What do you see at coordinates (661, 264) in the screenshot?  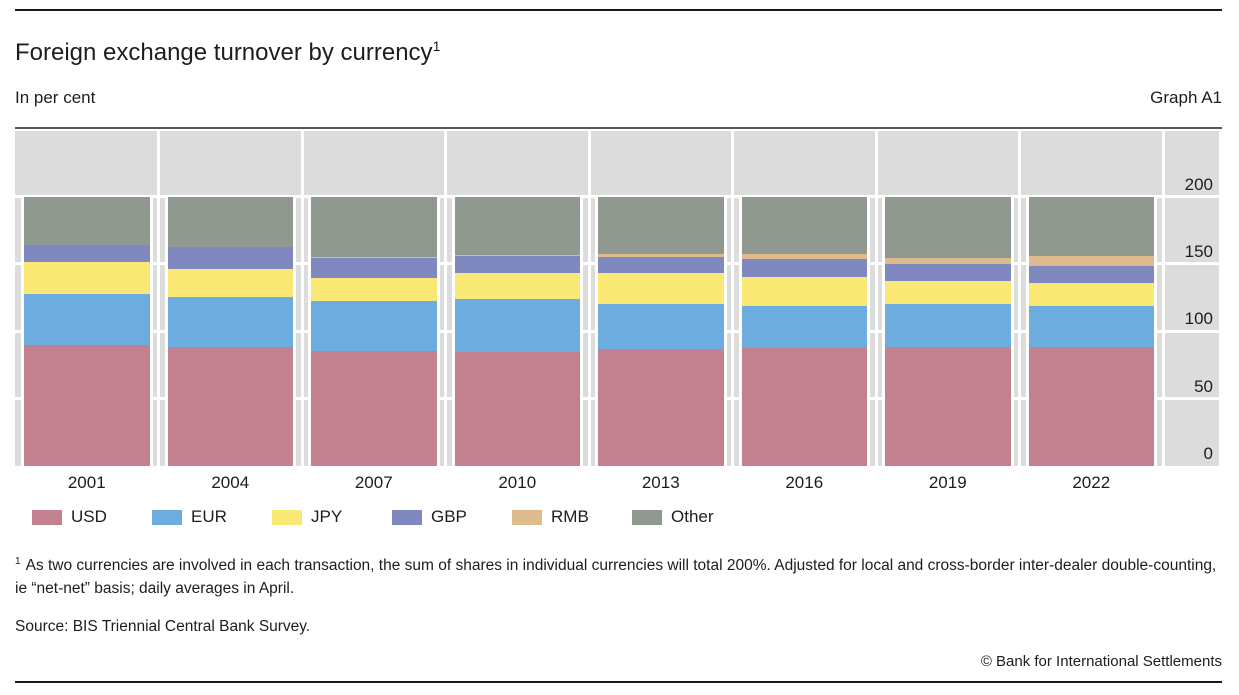 I see `bar-segment-gbp-2013` at bounding box center [661, 264].